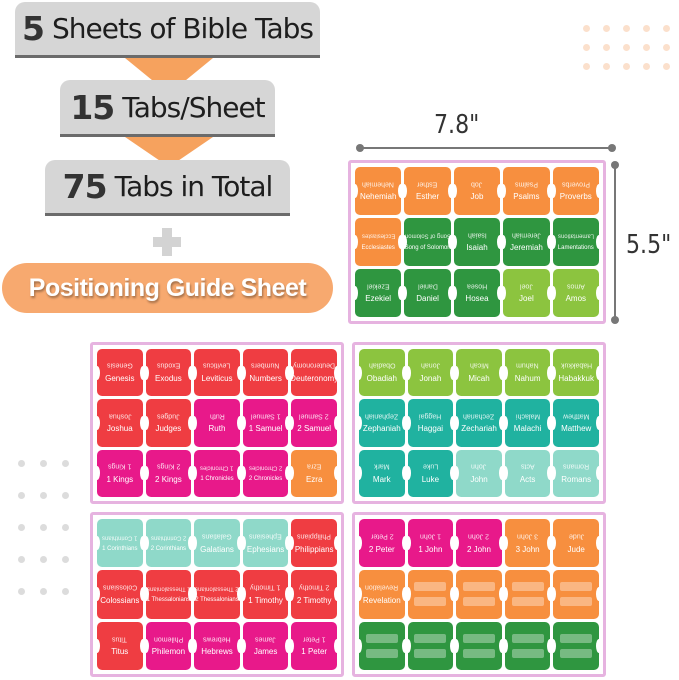 The image size is (679, 680). I want to click on bible-tab: Leviticus Leviticus, so click(217, 373).